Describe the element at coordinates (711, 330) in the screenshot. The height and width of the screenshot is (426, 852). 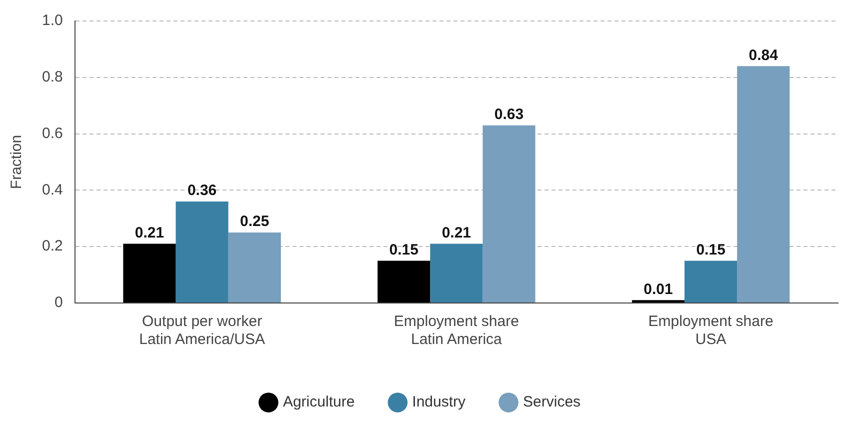
I see `x-tick-label: Employment share USA` at that location.